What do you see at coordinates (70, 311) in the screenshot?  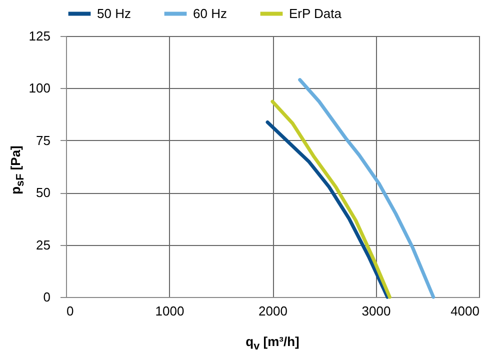 I see `x-tick-label: 0` at bounding box center [70, 311].